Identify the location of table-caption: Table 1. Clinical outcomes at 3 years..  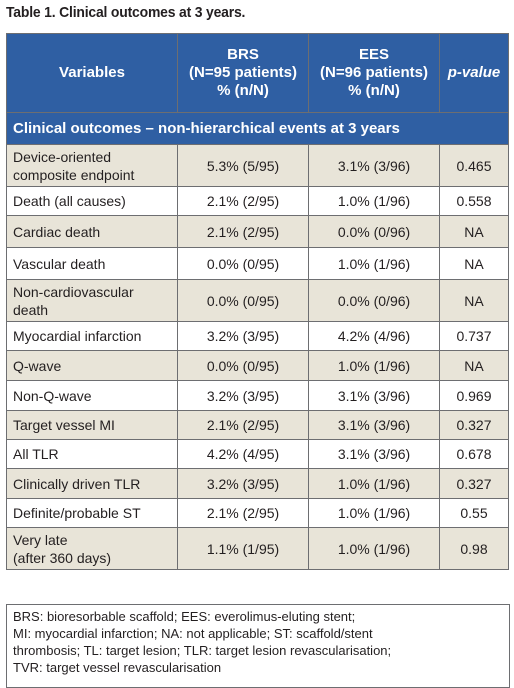
(126, 12).